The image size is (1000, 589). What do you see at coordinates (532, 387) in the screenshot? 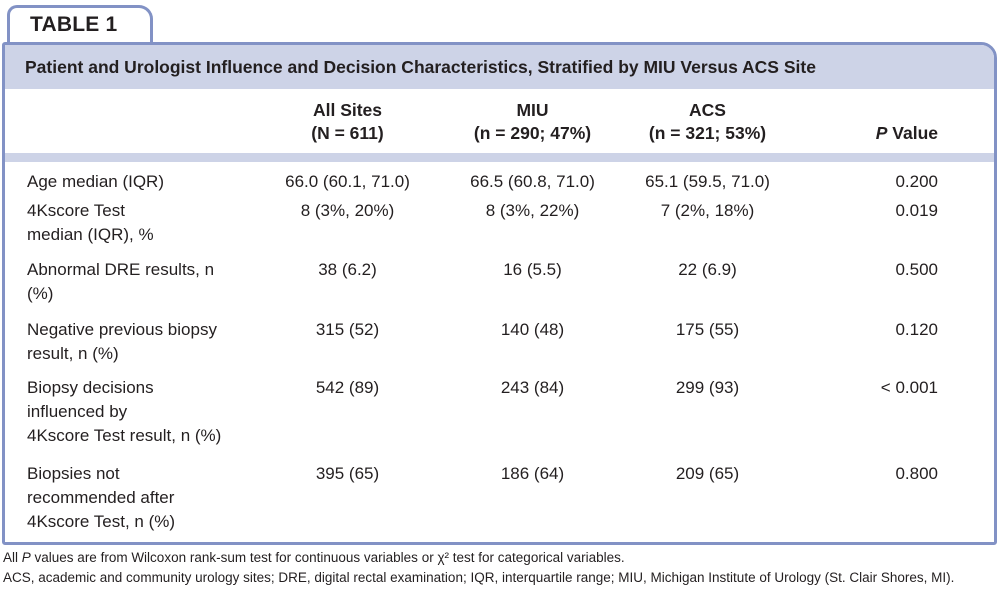
I see `cell-miu: 243 (84)` at bounding box center [532, 387].